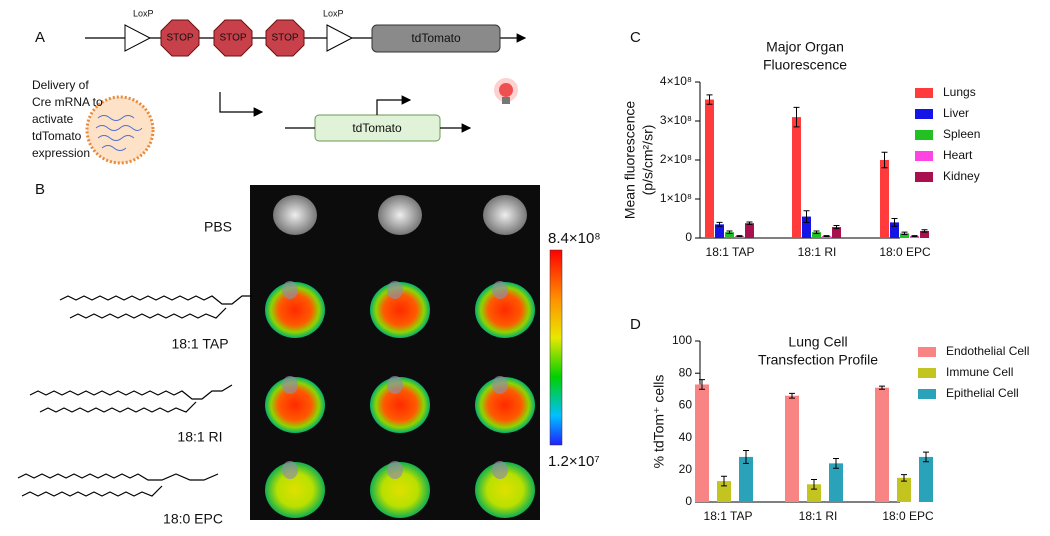 The width and height of the screenshot is (1050, 536). What do you see at coordinates (630, 160) in the screenshot?
I see `y-axis-label: Mean fluorescence` at bounding box center [630, 160].